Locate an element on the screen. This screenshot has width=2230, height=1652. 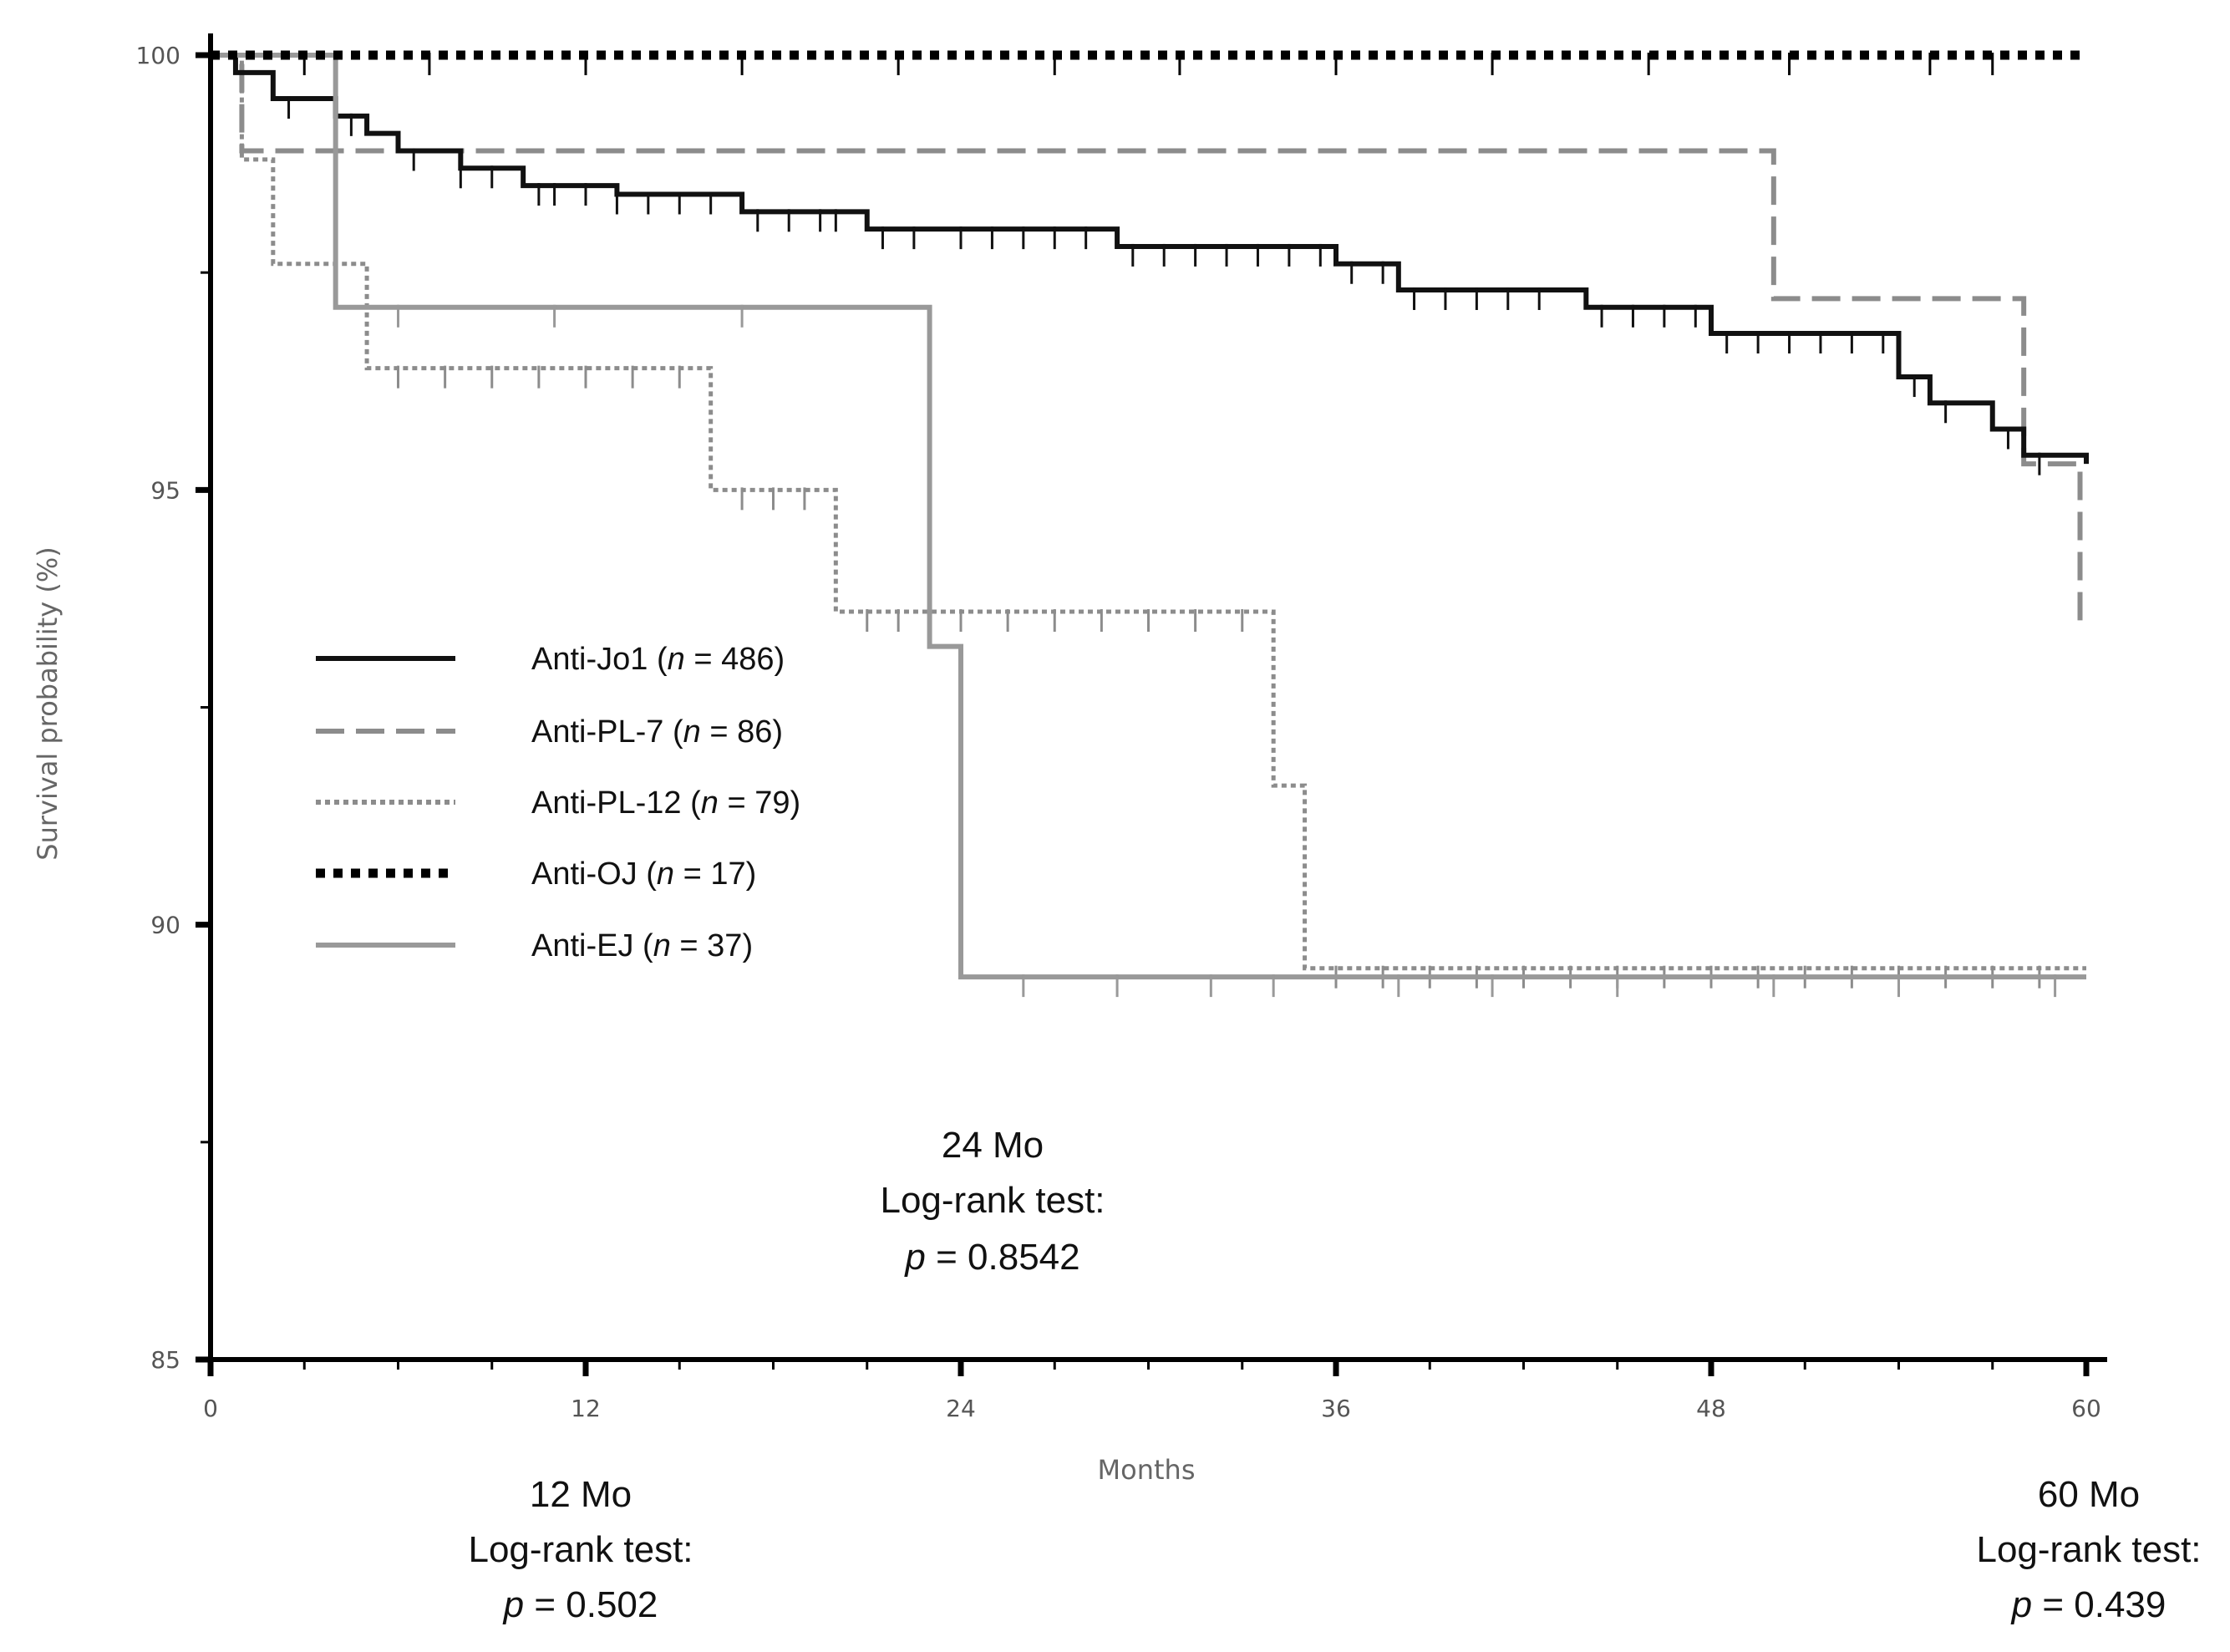
annotation-12mo-test: Log-rank test: is located at coordinates (580, 1550).